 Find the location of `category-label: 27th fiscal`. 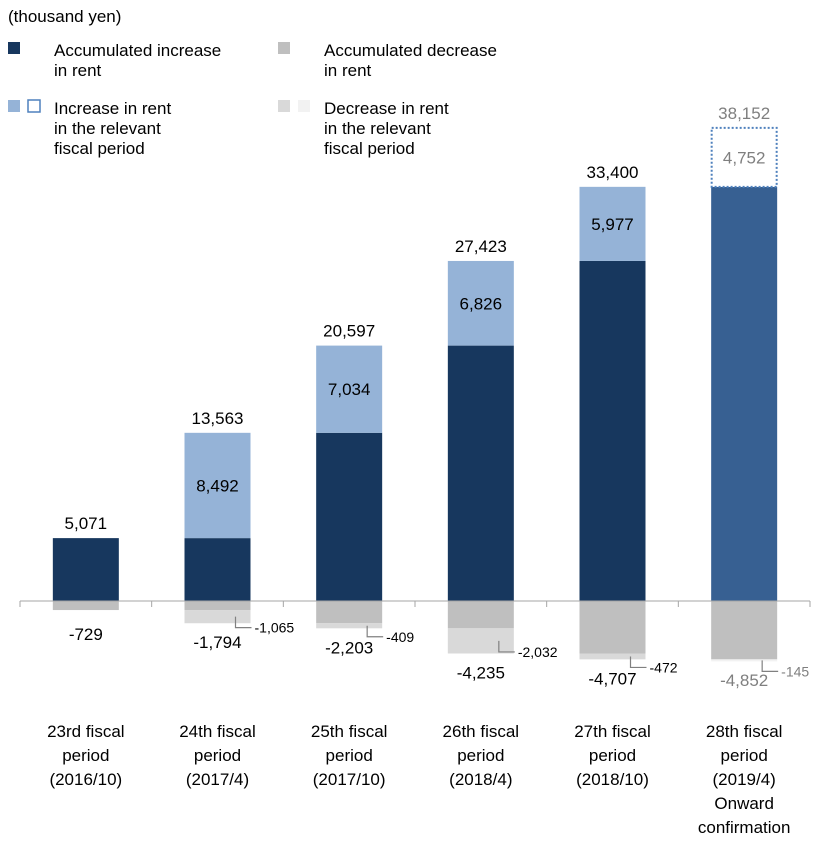

category-label: 27th fiscal is located at coordinates (612, 731).